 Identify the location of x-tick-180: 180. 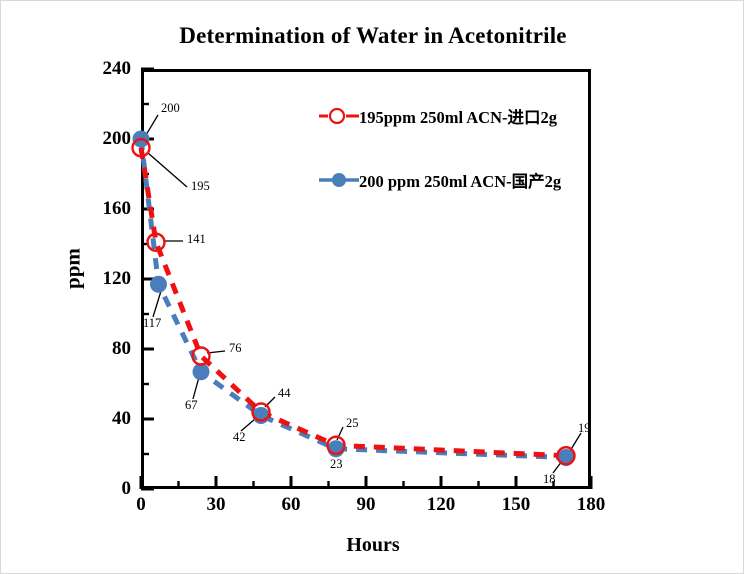
(591, 504).